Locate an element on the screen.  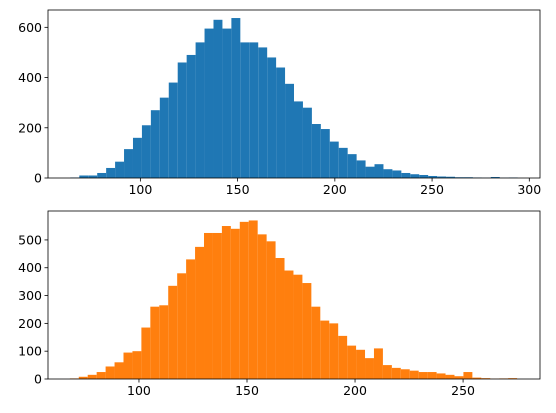
y-tick-label: 500 is located at coordinates (30, 239).